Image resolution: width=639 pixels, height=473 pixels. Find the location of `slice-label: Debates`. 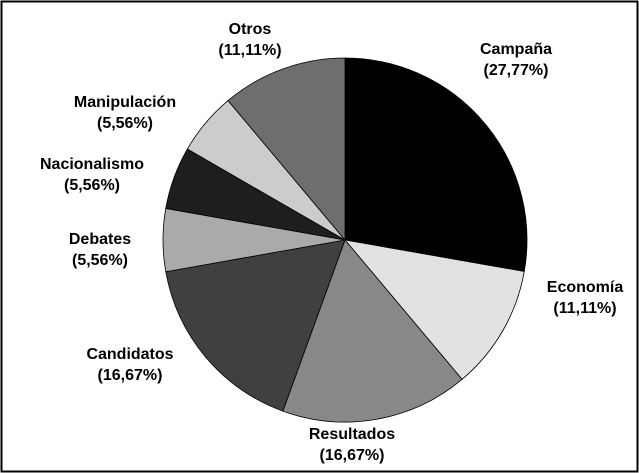

slice-label: Debates is located at coordinates (100, 239).